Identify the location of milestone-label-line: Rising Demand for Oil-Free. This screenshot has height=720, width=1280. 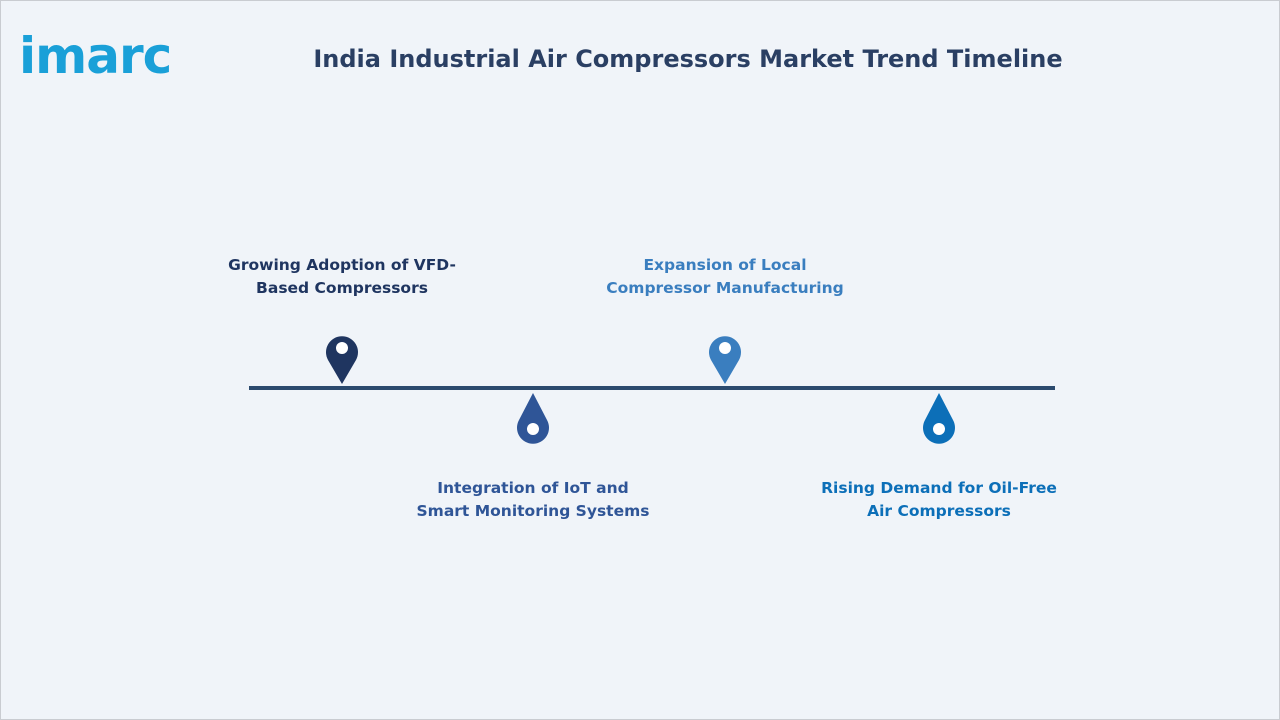
(939, 488).